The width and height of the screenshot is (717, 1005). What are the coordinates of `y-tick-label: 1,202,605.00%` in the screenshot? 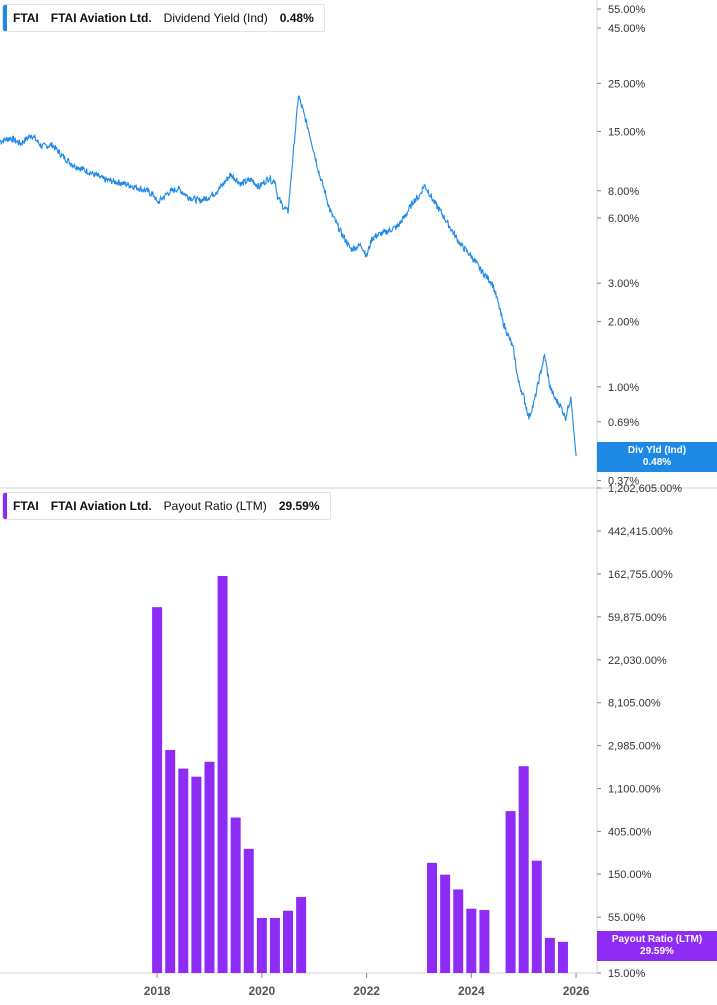 It's located at (645, 489).